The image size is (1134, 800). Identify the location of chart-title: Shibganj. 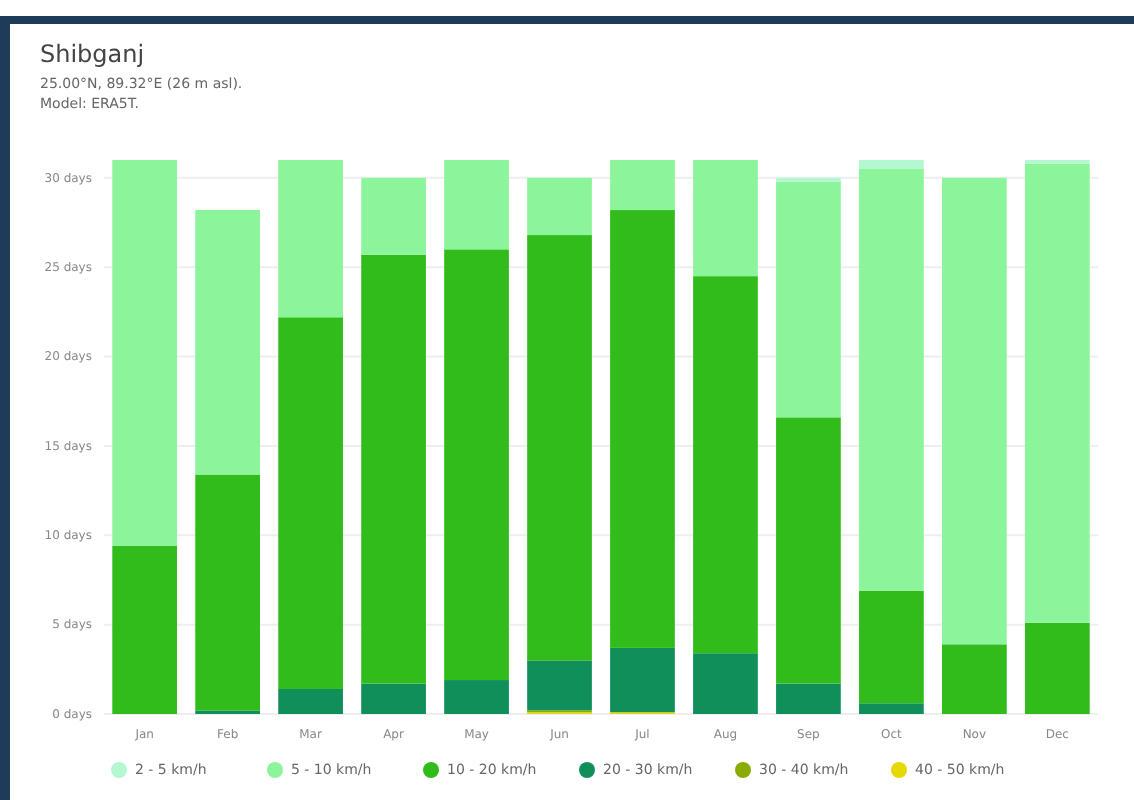
(92, 54).